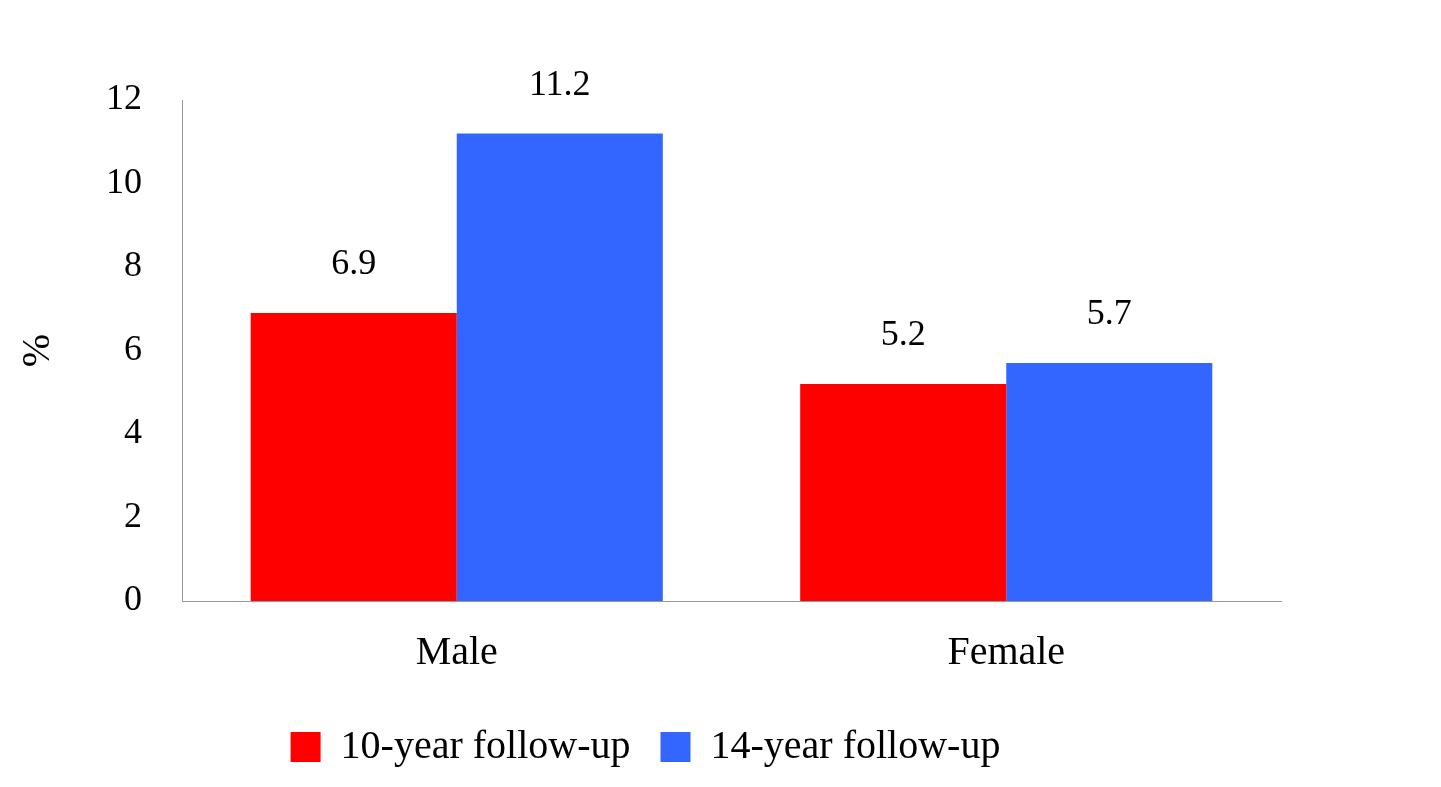  What do you see at coordinates (559, 82) in the screenshot?
I see `data-label: 11.2` at bounding box center [559, 82].